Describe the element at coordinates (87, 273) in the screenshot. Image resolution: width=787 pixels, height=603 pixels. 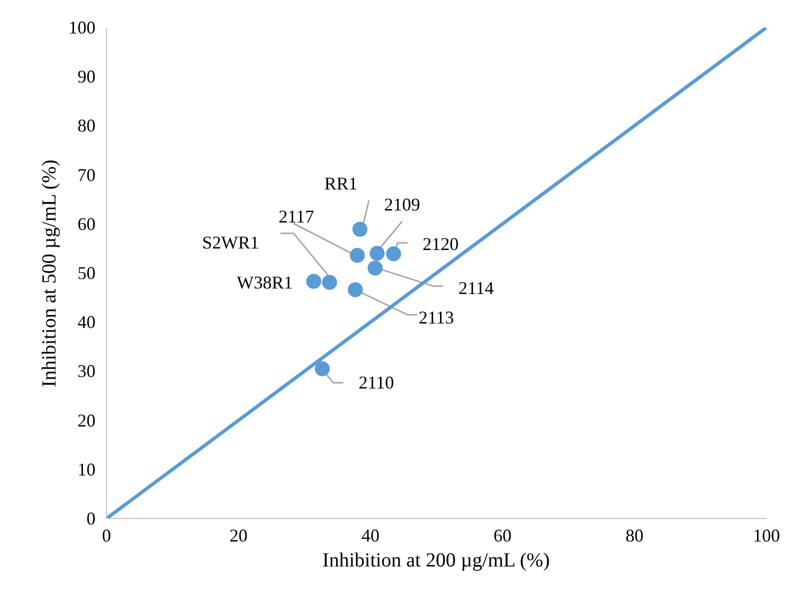
I see `y-tick-label: 50` at that location.